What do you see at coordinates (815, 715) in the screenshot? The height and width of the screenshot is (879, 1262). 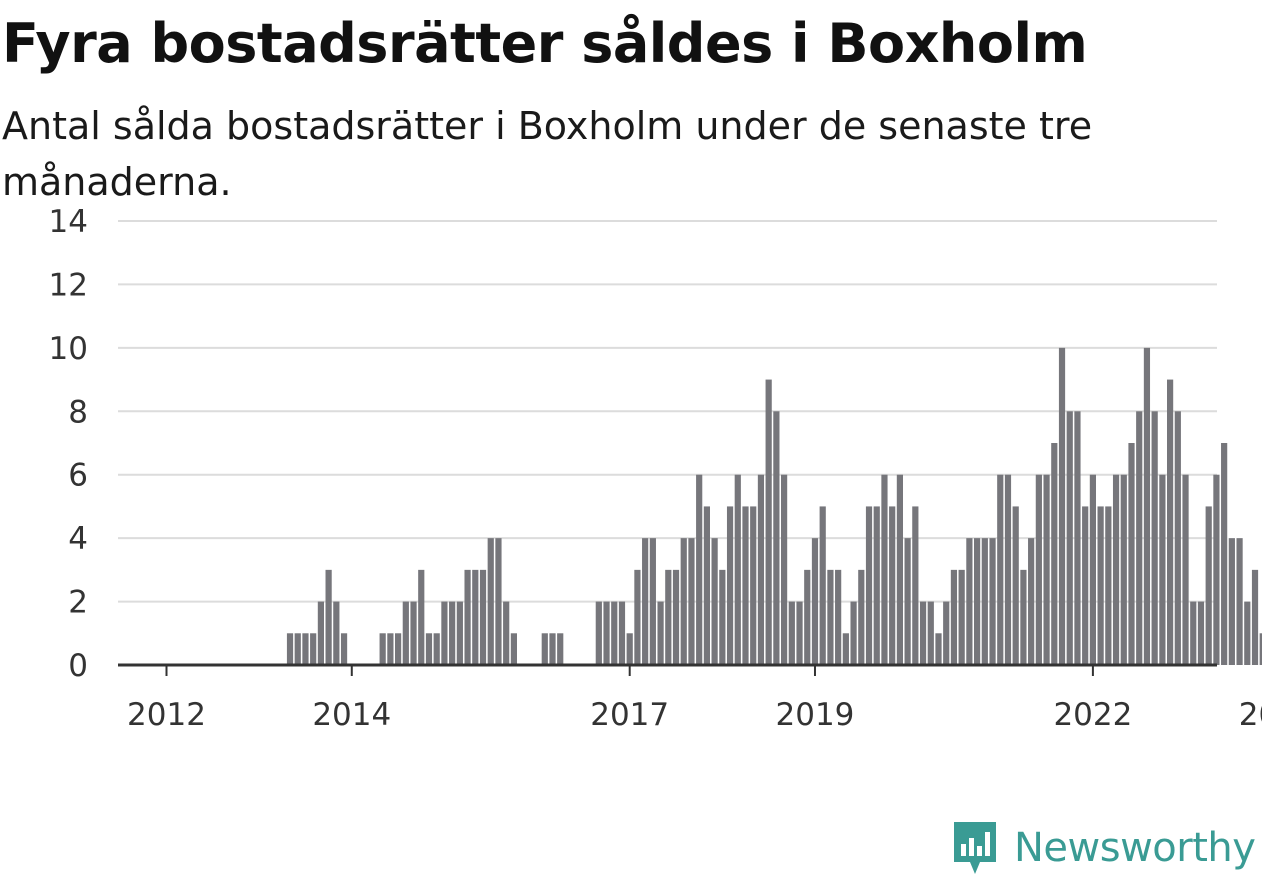 I see `x-tick-label: 2019` at bounding box center [815, 715].